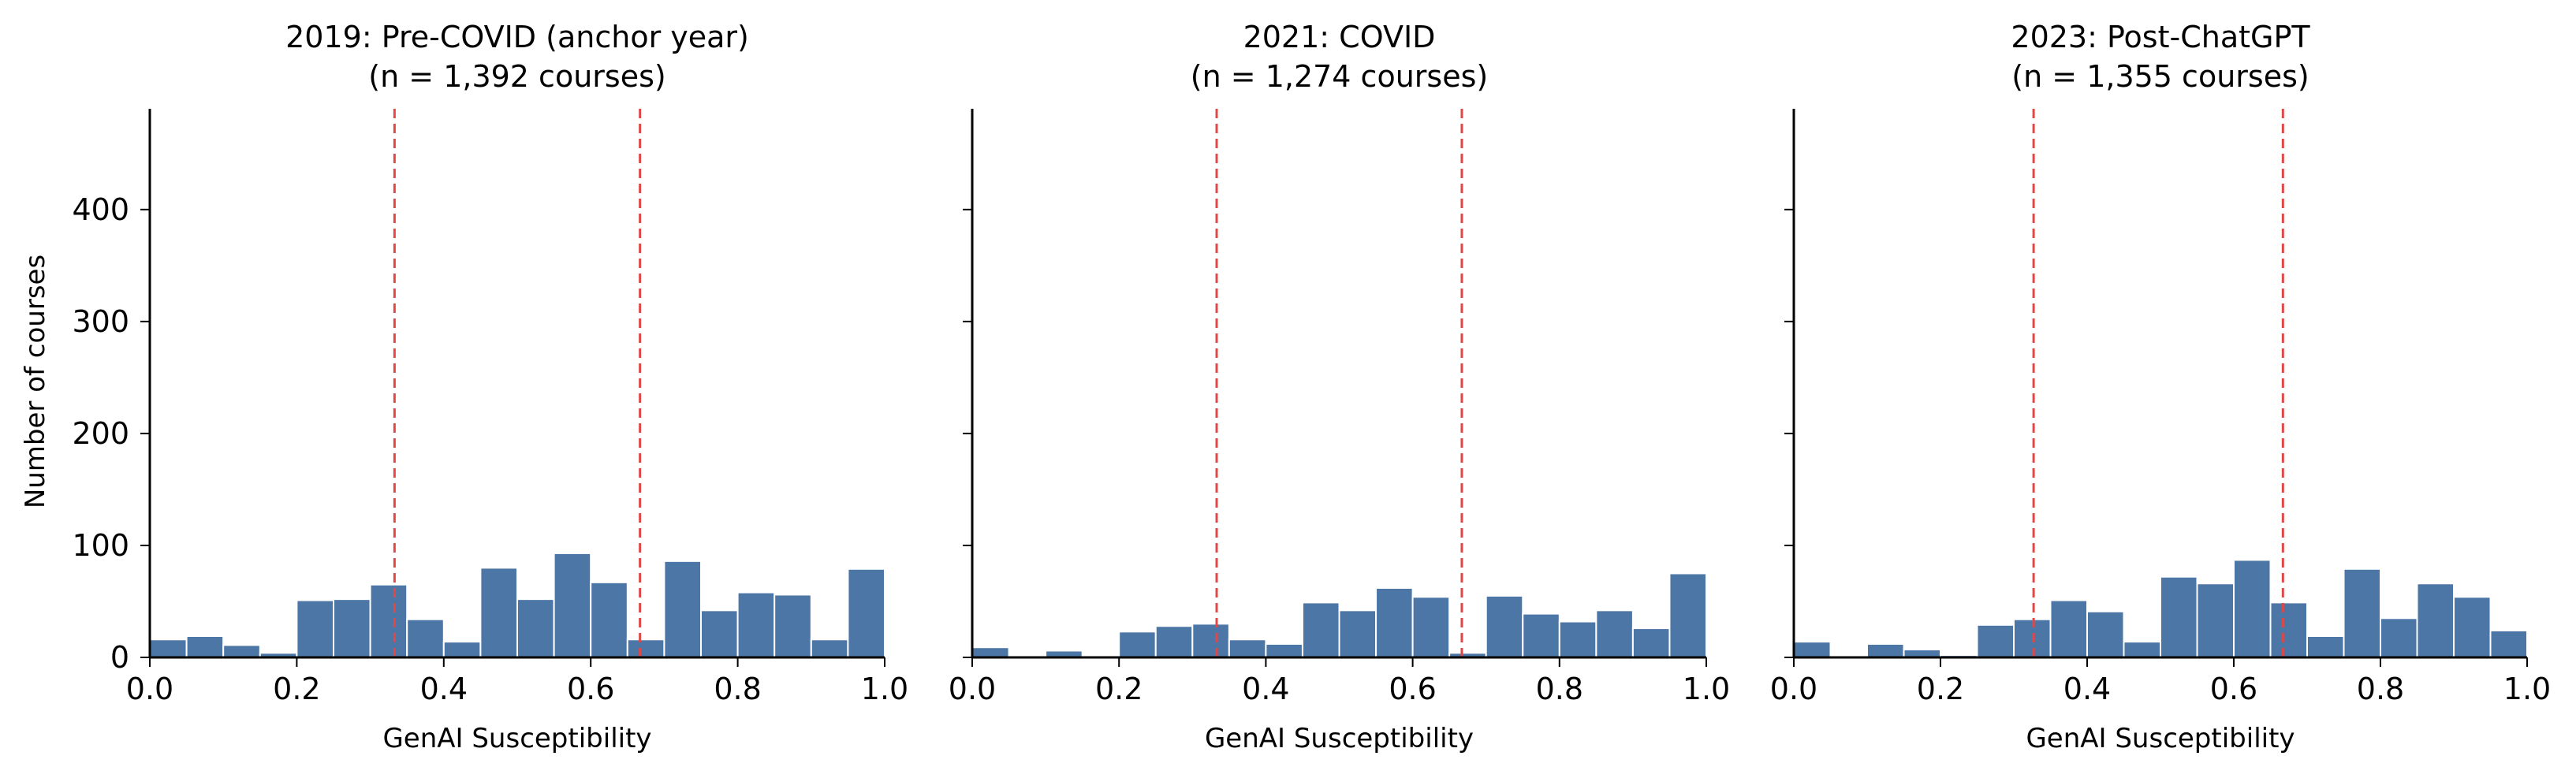  Describe the element at coordinates (120, 657) in the screenshot. I see `y-tick-label: 0` at that location.